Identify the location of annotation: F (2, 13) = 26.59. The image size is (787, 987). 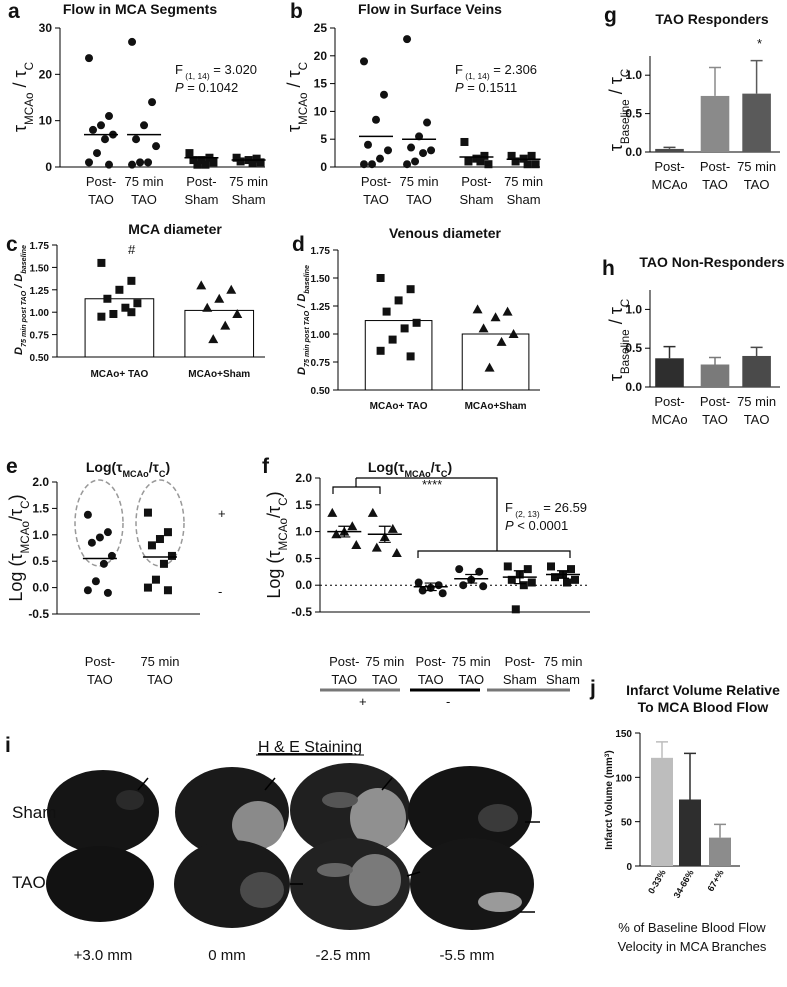
(546, 509).